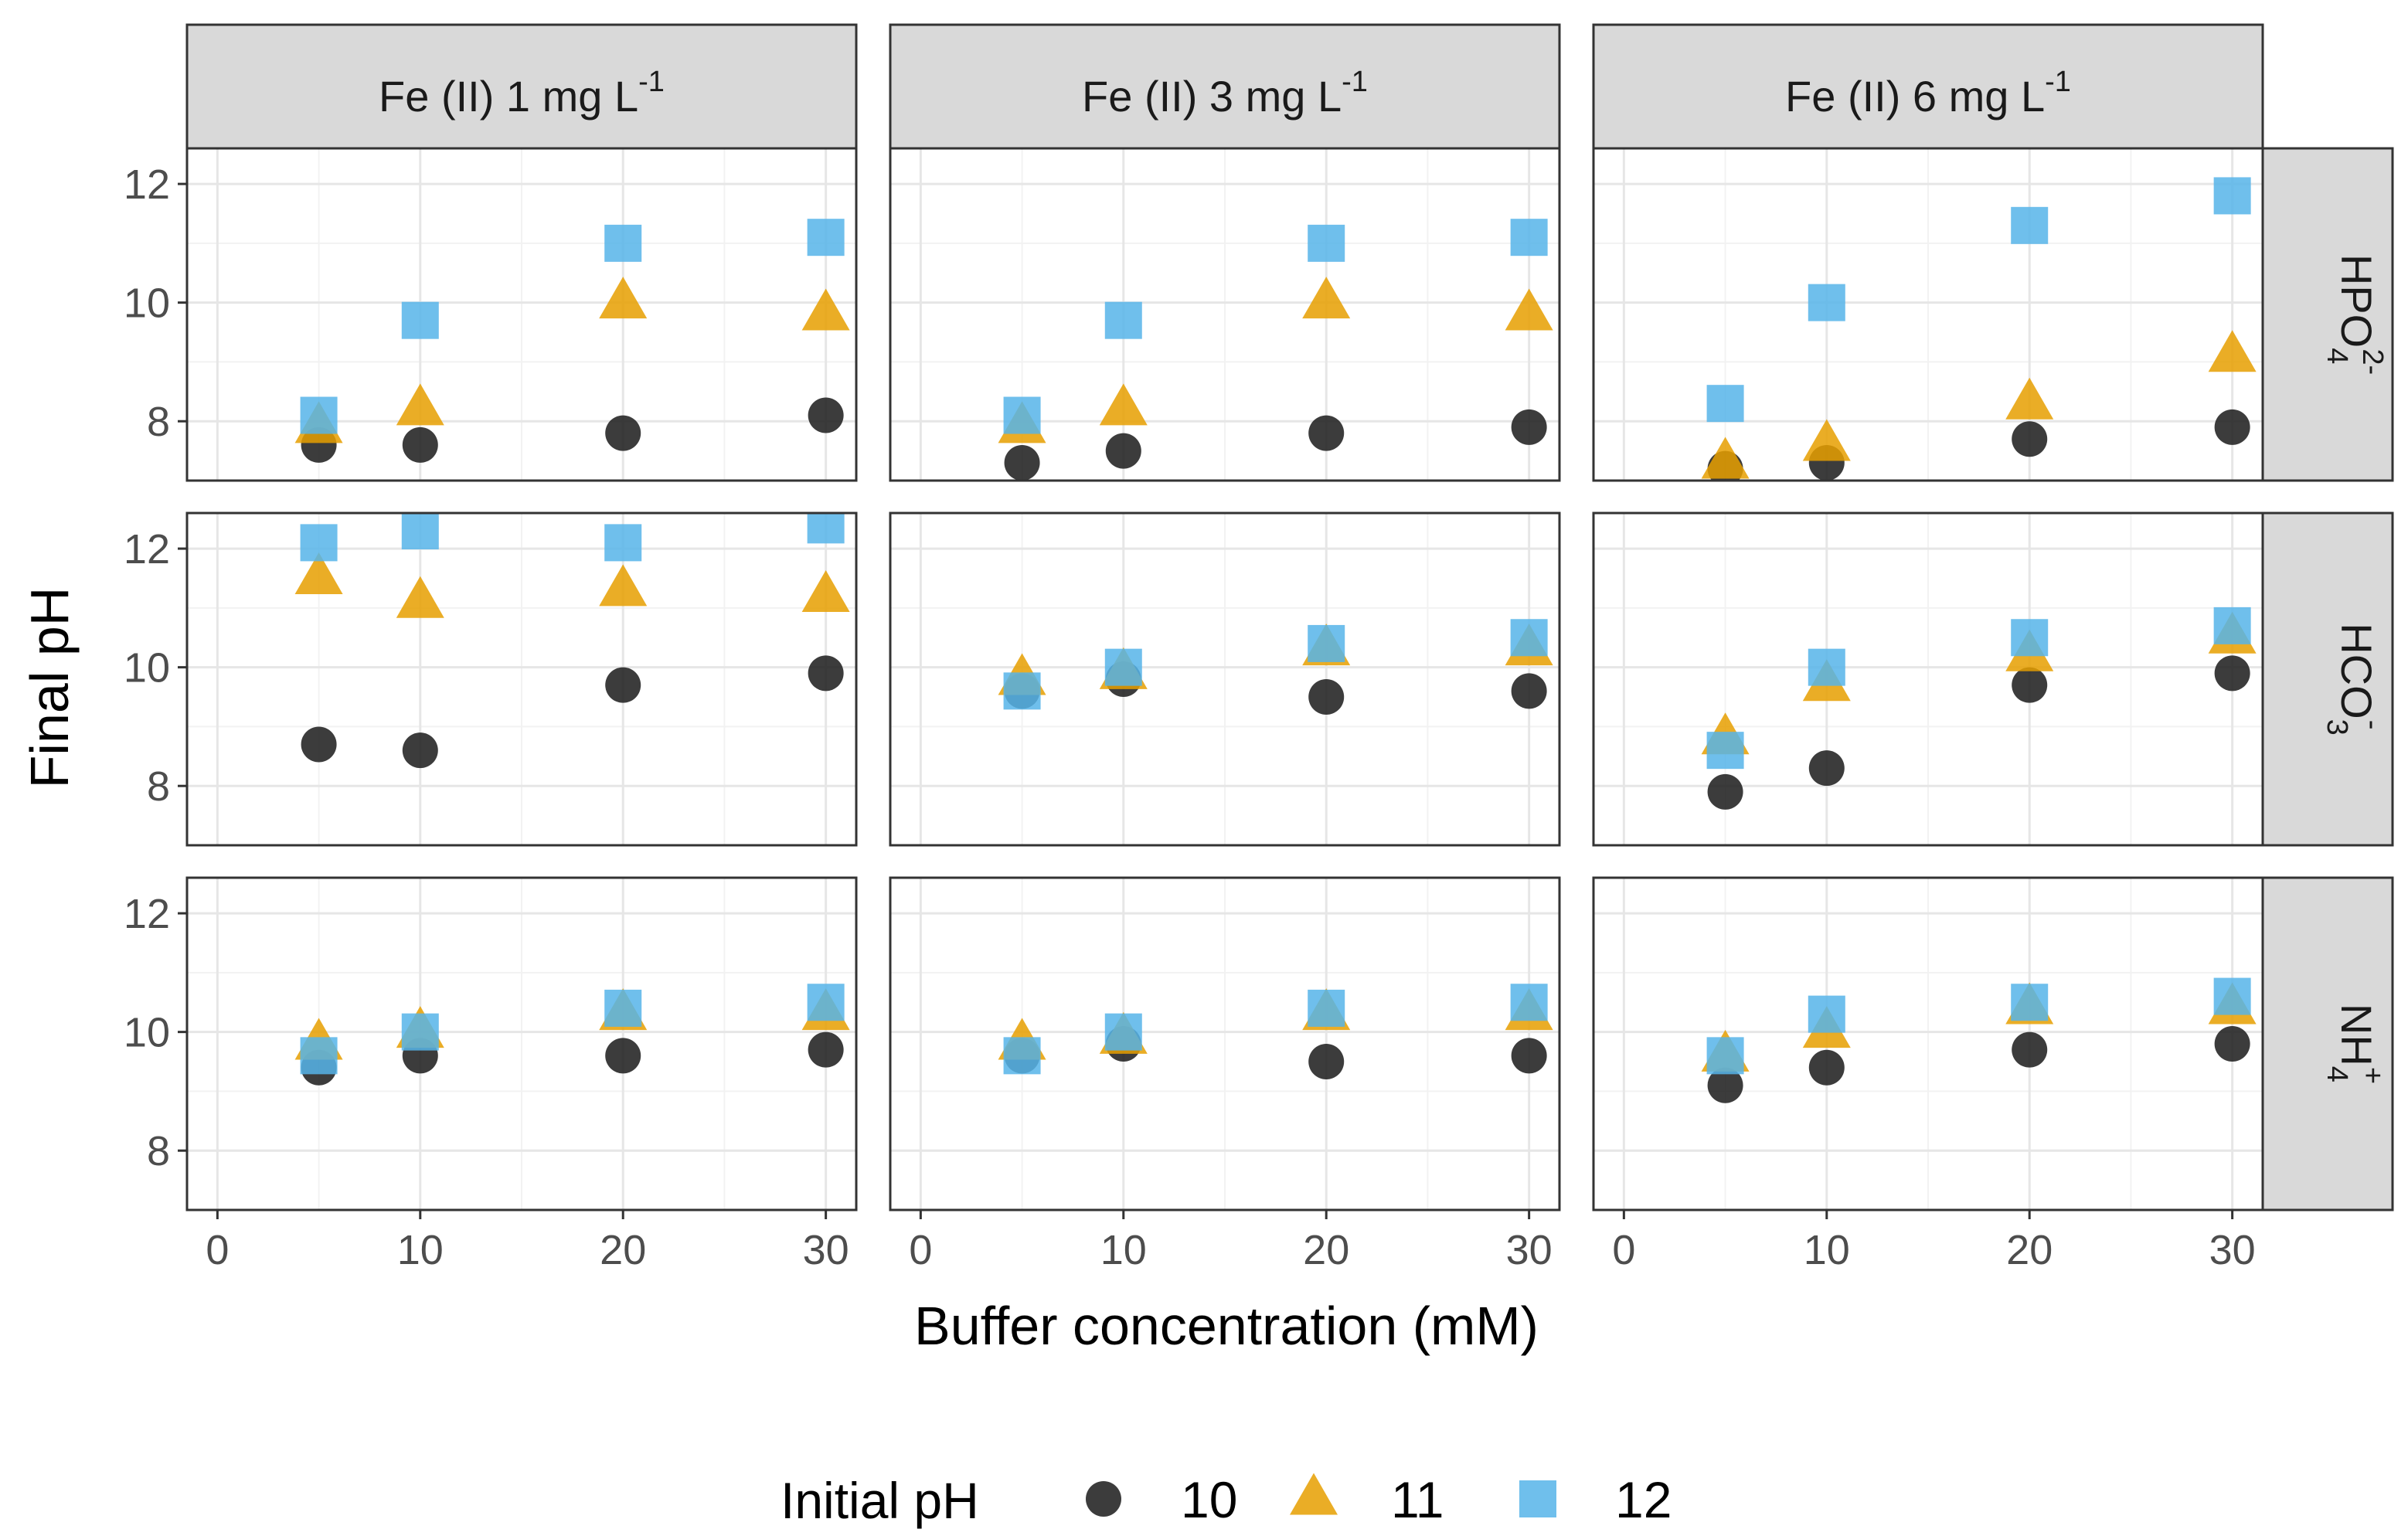  What do you see at coordinates (1826, 1067) in the screenshot?
I see `point-ph10-nh4-fe6-x10` at bounding box center [1826, 1067].